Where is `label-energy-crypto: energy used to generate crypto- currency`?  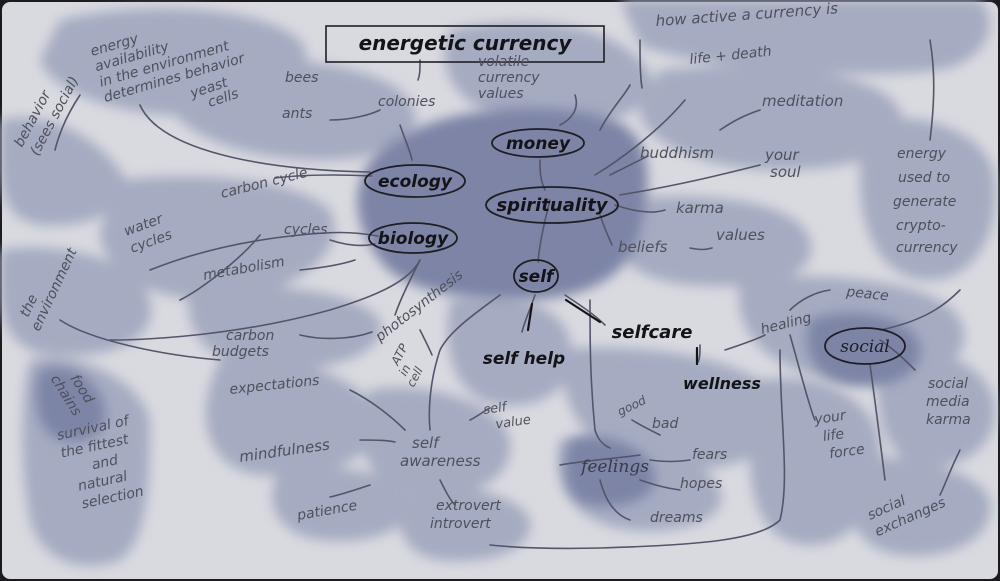
label-energy-crypto: energy used to generate crypto- currency is located at coordinates (927, 201).